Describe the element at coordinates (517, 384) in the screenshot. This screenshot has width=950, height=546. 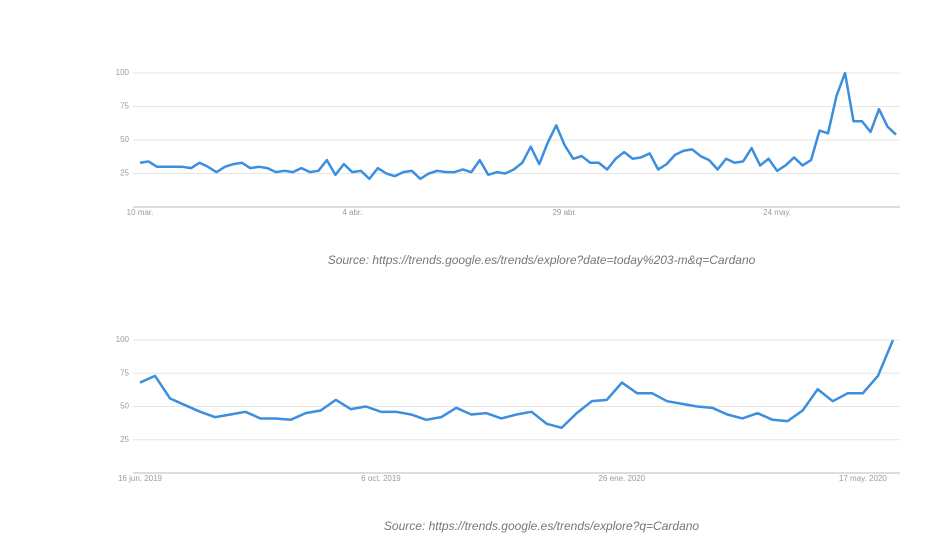
I see `trend-line` at that location.